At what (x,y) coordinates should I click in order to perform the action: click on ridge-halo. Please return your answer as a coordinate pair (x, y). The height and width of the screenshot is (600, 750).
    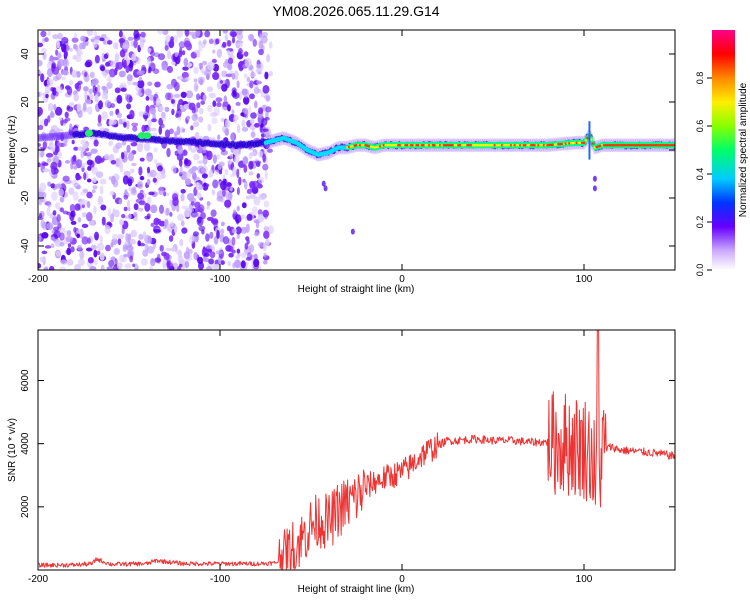
    Looking at the image, I should click on (55, 136).